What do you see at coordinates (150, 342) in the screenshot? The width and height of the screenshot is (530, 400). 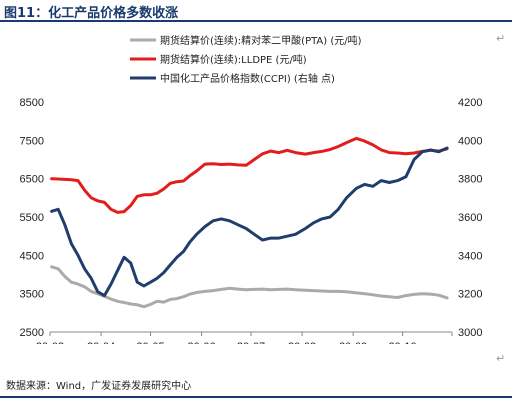 I see `x-tick-label-2: 20-05` at bounding box center [150, 342].